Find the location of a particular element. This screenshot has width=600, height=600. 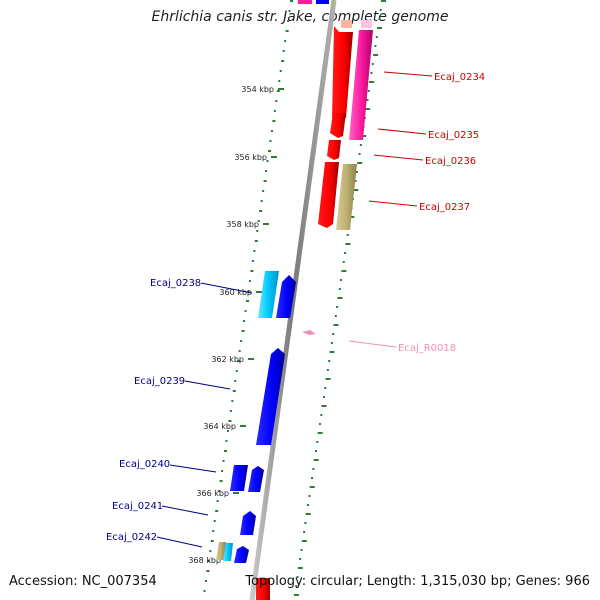

gene-label-ecaj-0240: Ecaj_0240 is located at coordinates (144, 464).